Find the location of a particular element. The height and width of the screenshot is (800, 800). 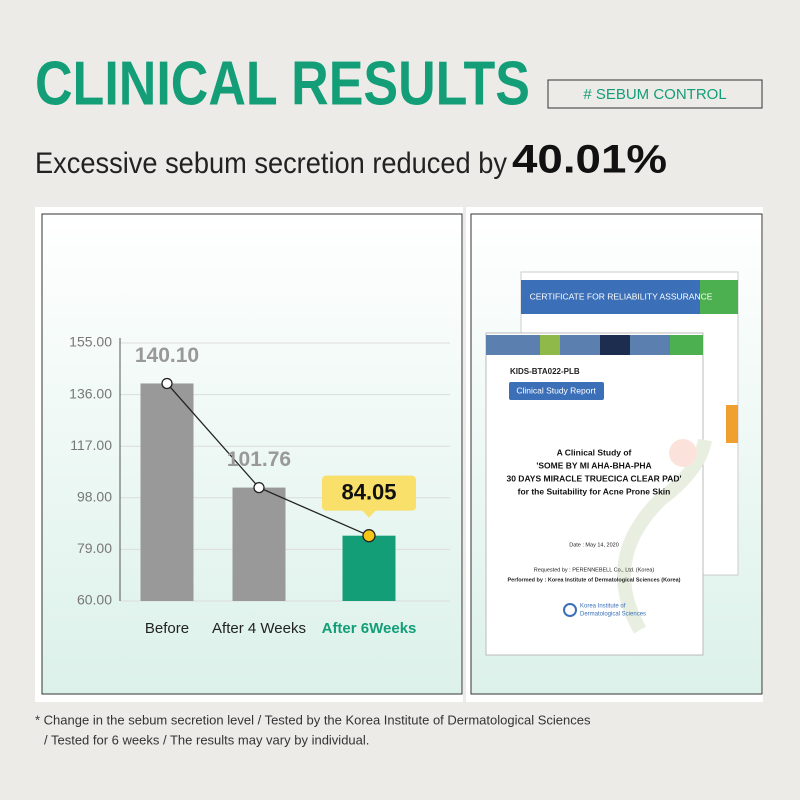

title: CLINICAL RESULTS is located at coordinates (282, 83).